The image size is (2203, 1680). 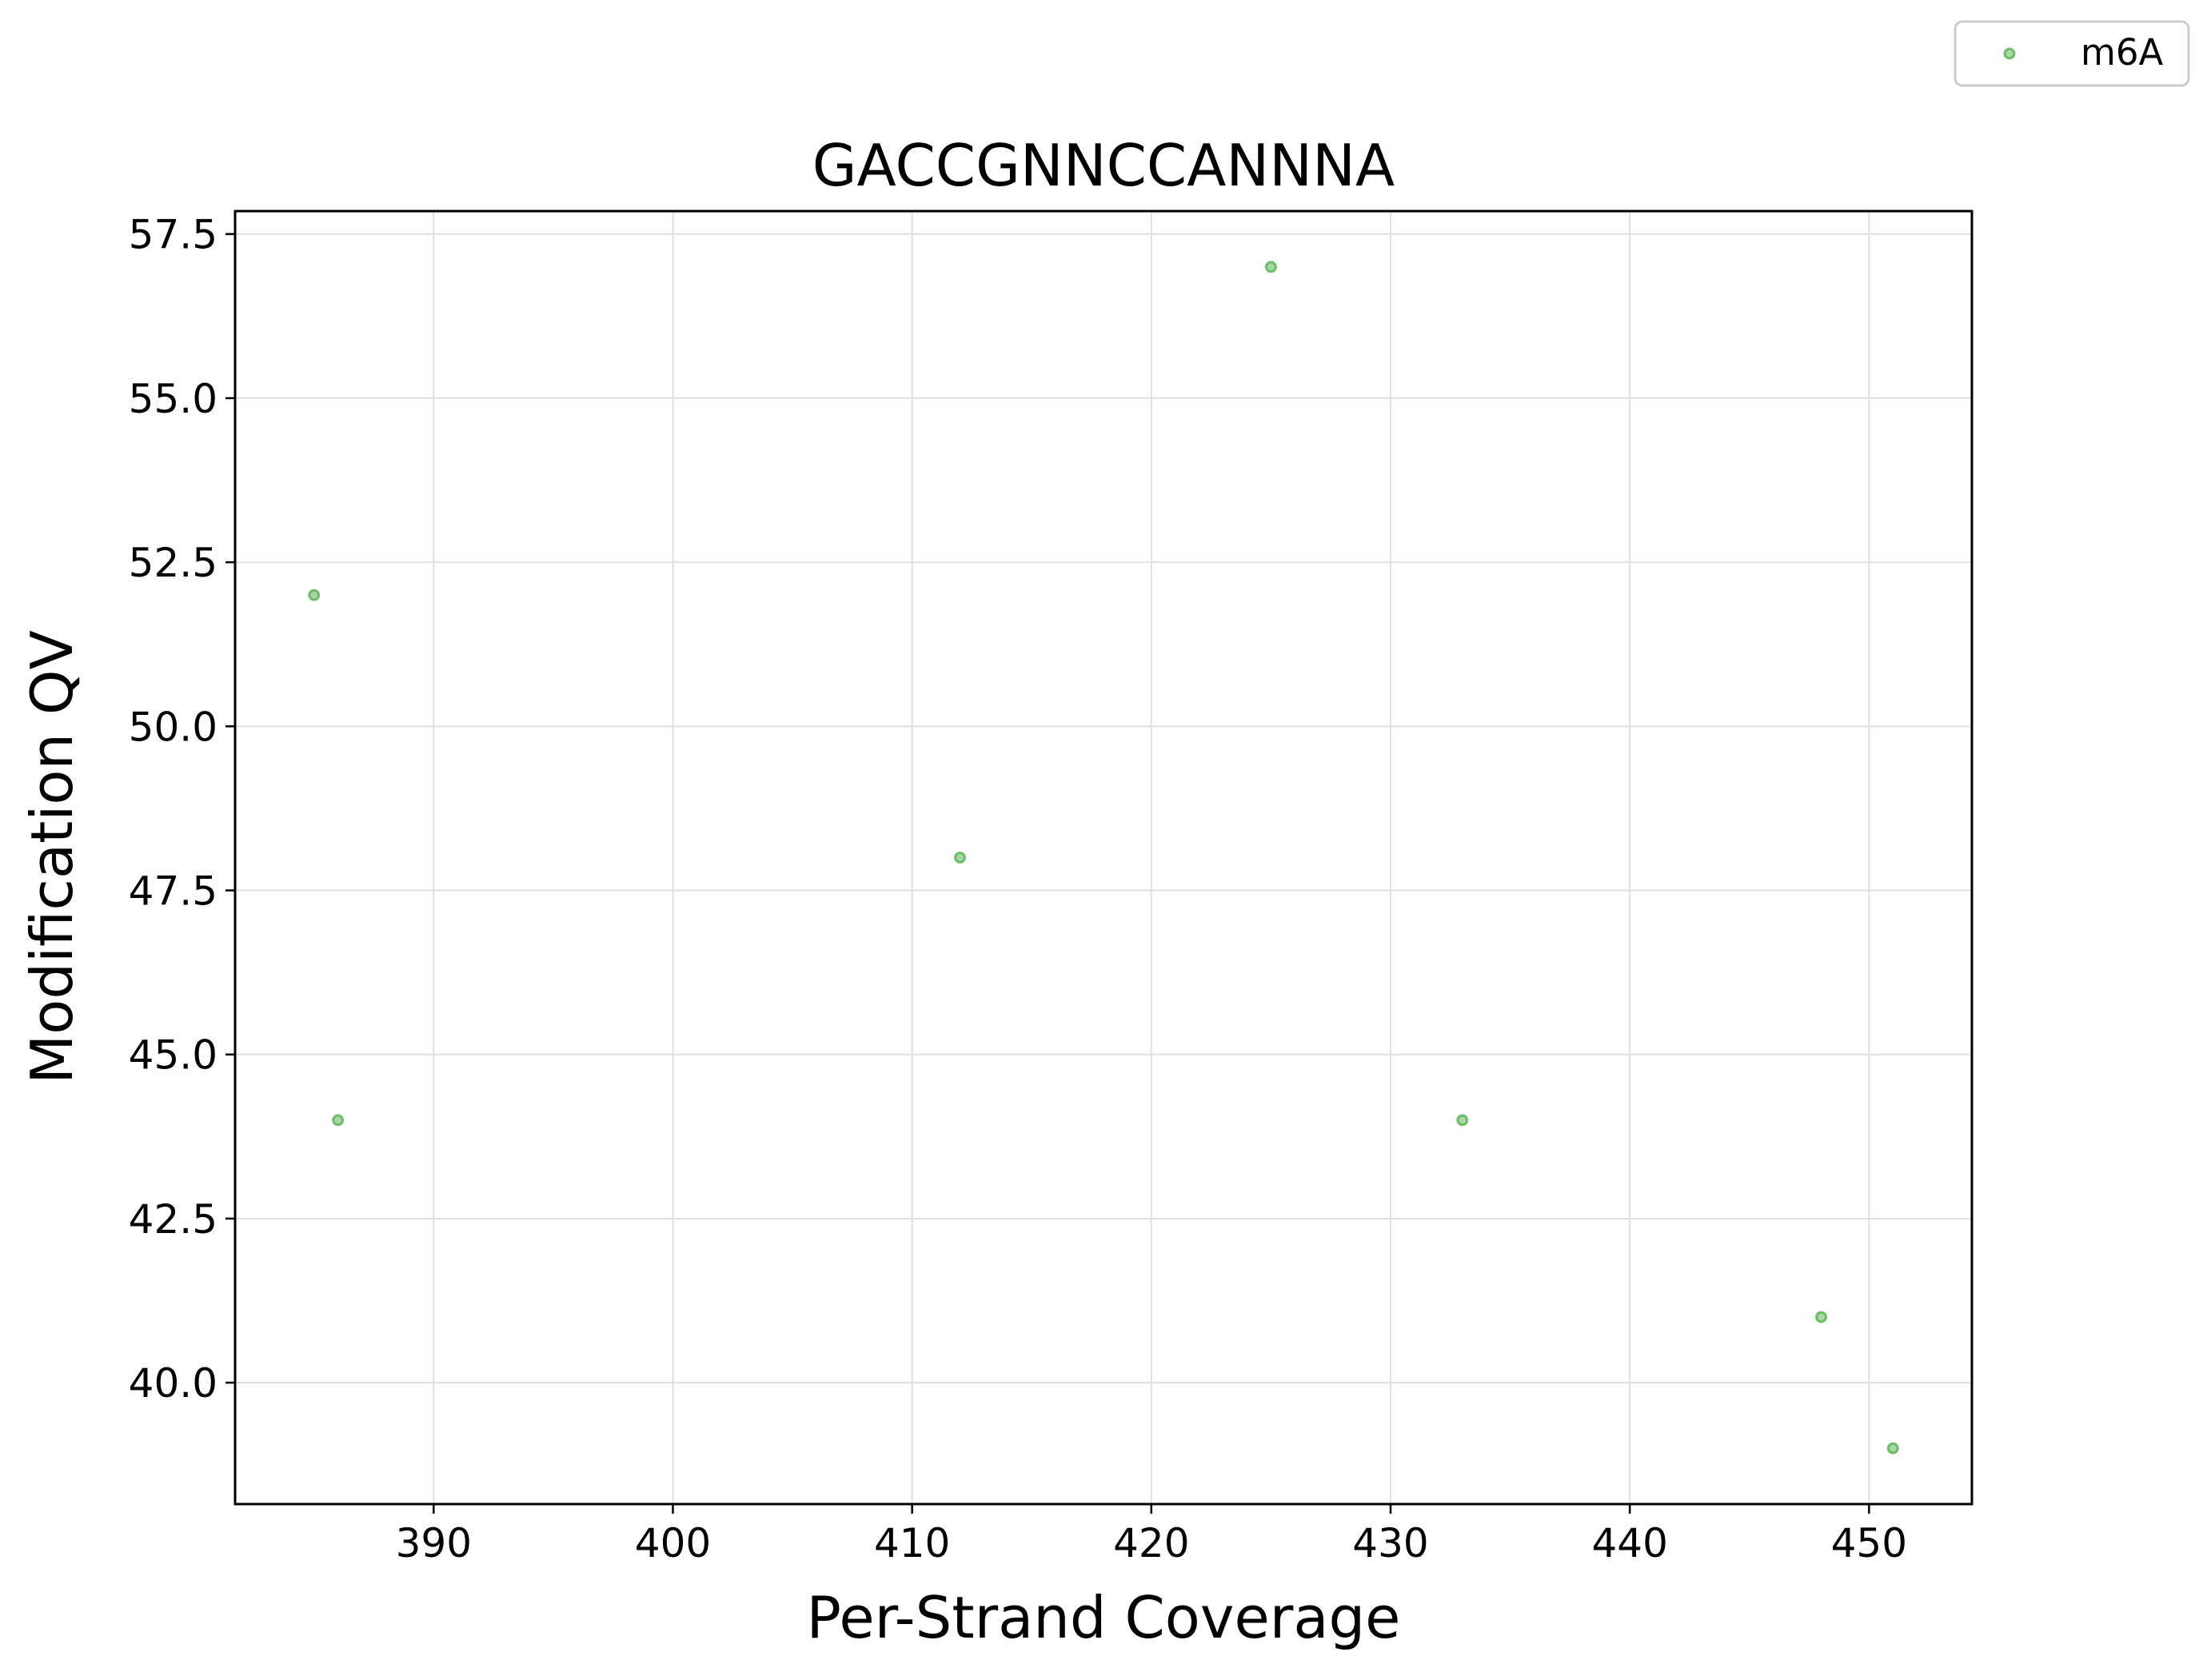 What do you see at coordinates (2009, 54) in the screenshot?
I see `legend-marker-m6a` at bounding box center [2009, 54].